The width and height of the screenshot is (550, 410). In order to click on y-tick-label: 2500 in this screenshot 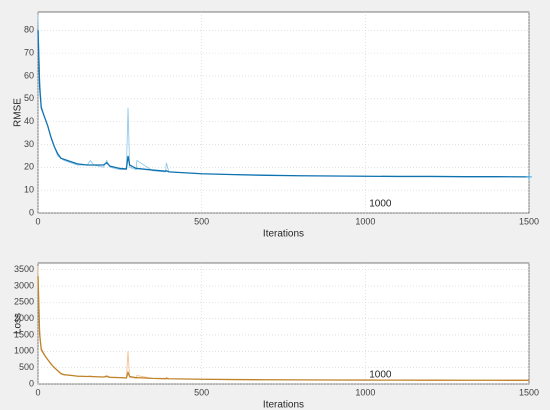, I will do `click(24, 302)`.